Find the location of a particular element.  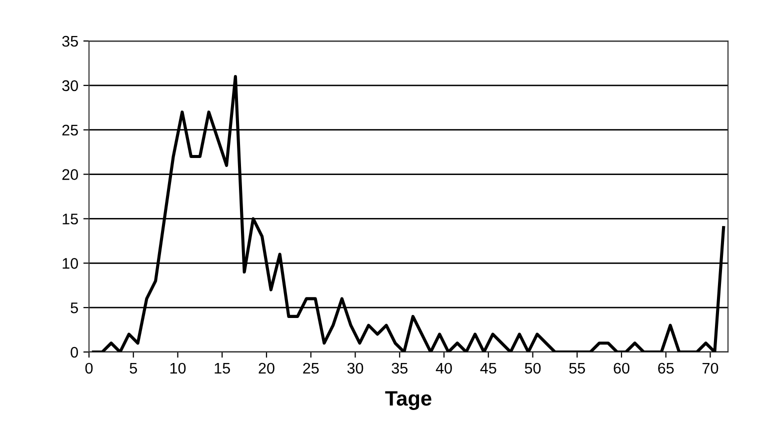

x-tick-label: 55 is located at coordinates (577, 368).